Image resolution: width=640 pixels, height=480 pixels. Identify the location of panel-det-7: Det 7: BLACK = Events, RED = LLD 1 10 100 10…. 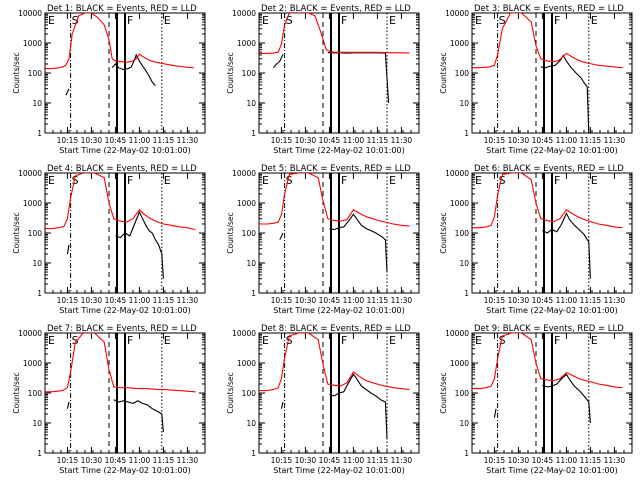
(109, 399).